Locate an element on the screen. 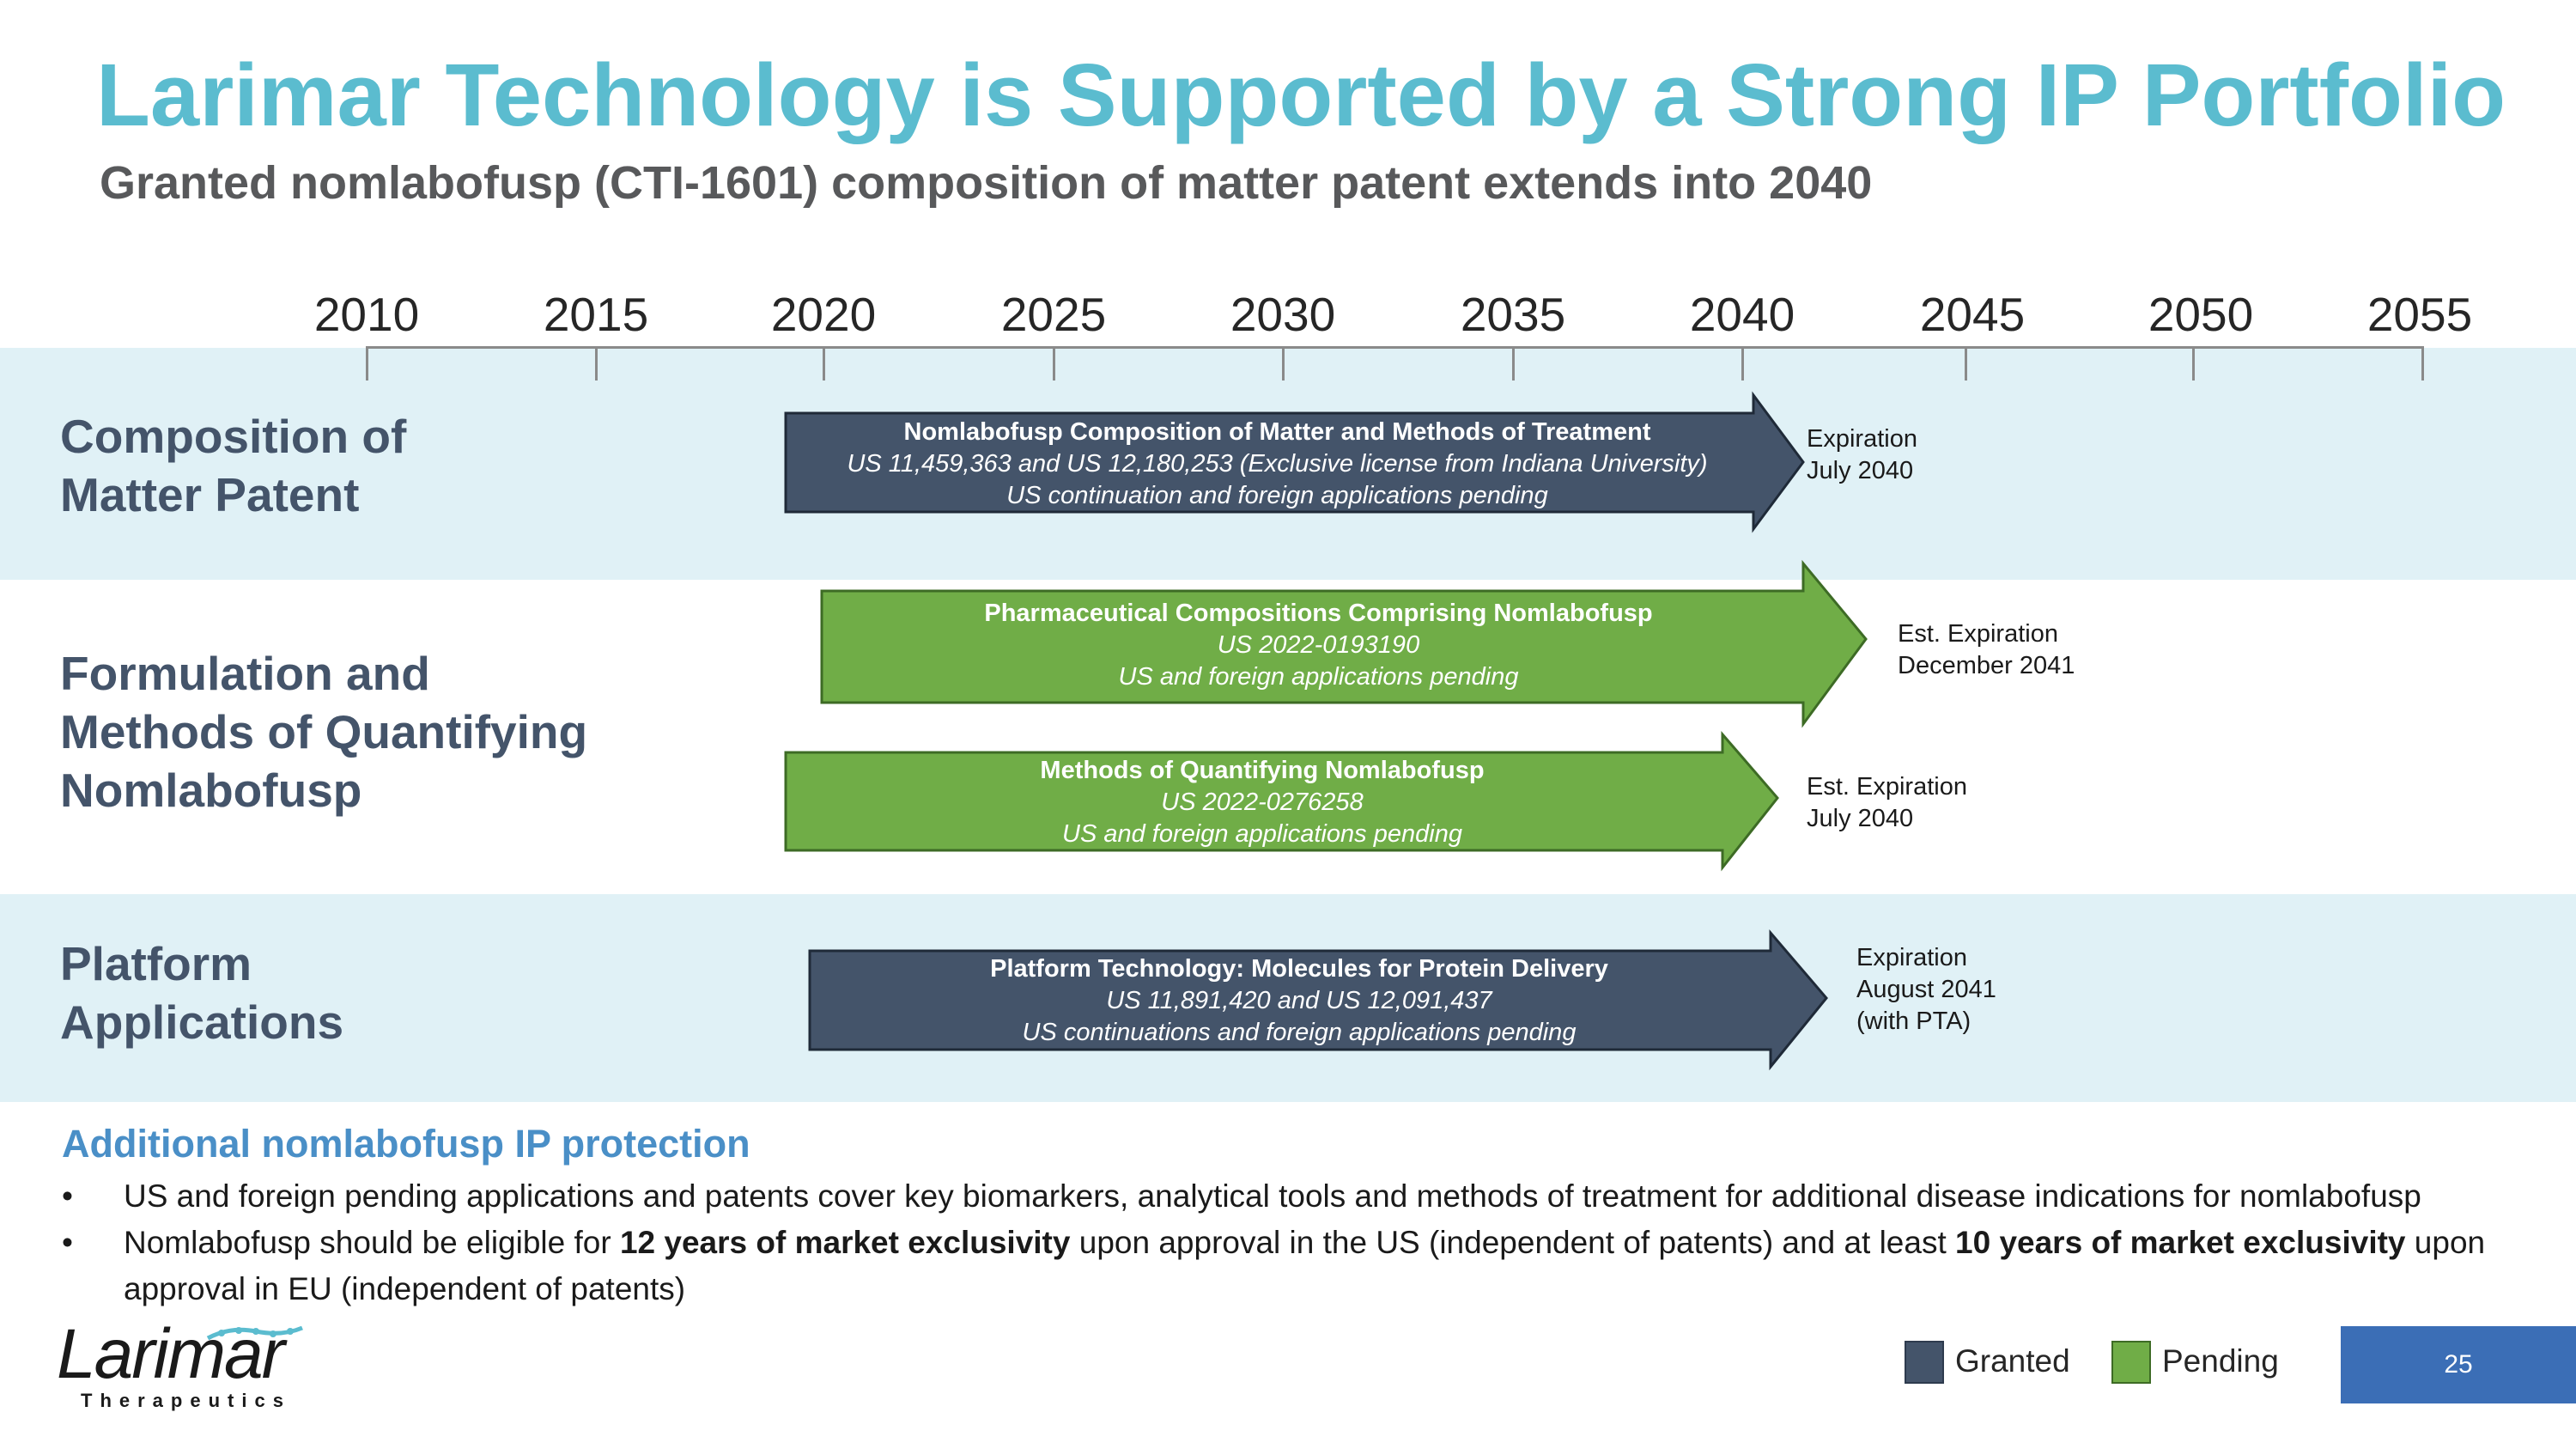 This screenshot has height=1449, width=2576. year-label: 2040 is located at coordinates (1742, 314).